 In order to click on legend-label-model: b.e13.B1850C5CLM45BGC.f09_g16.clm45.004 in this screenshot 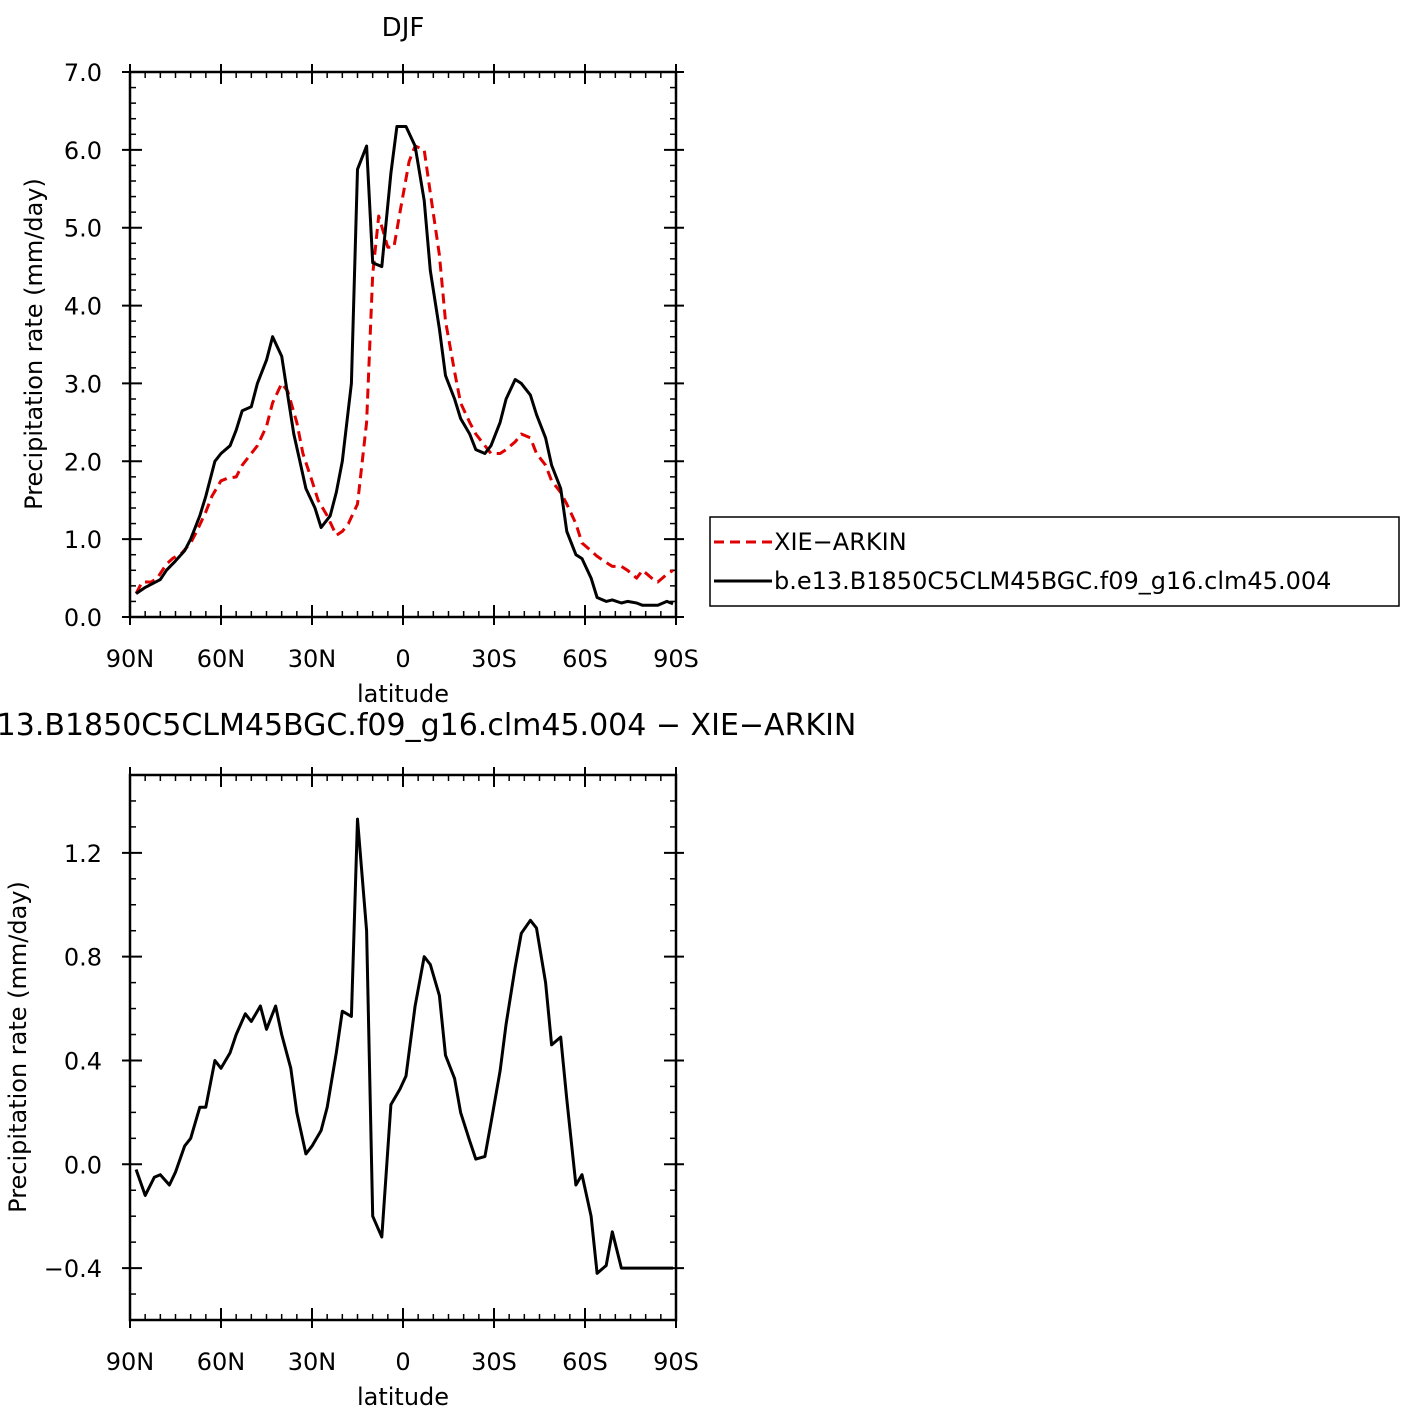, I will do `click(1052, 581)`.